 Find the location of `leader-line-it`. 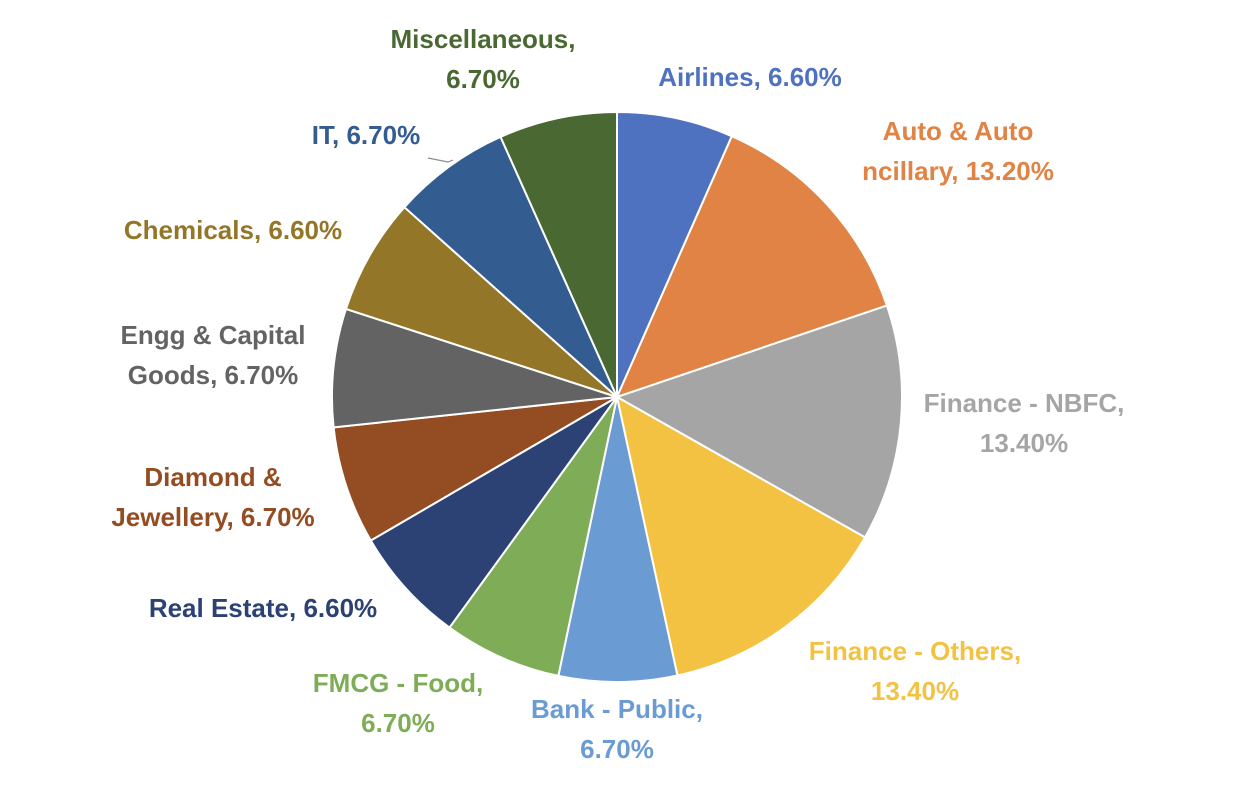

leader-line-it is located at coordinates (440, 160).